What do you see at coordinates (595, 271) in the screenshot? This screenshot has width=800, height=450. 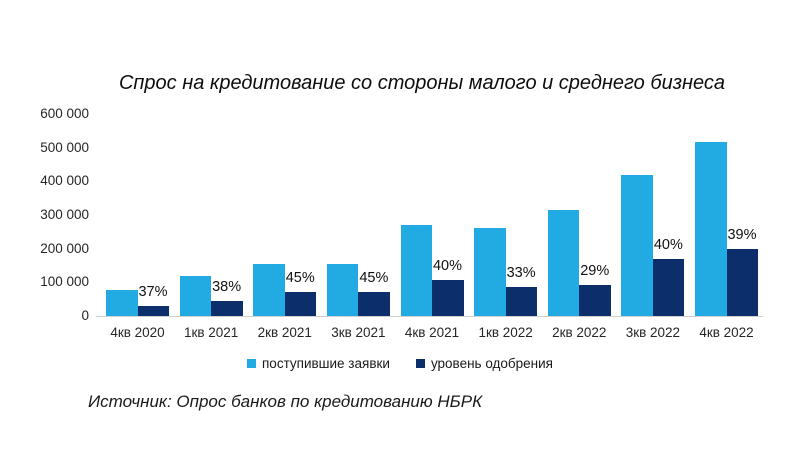 I see `approval-pct-label: 29%` at bounding box center [595, 271].